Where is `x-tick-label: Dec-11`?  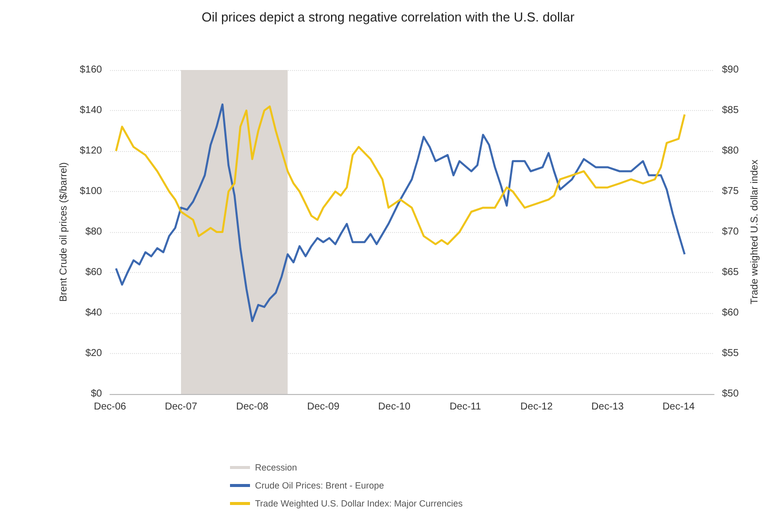 x-tick-label: Dec-11 is located at coordinates (466, 407).